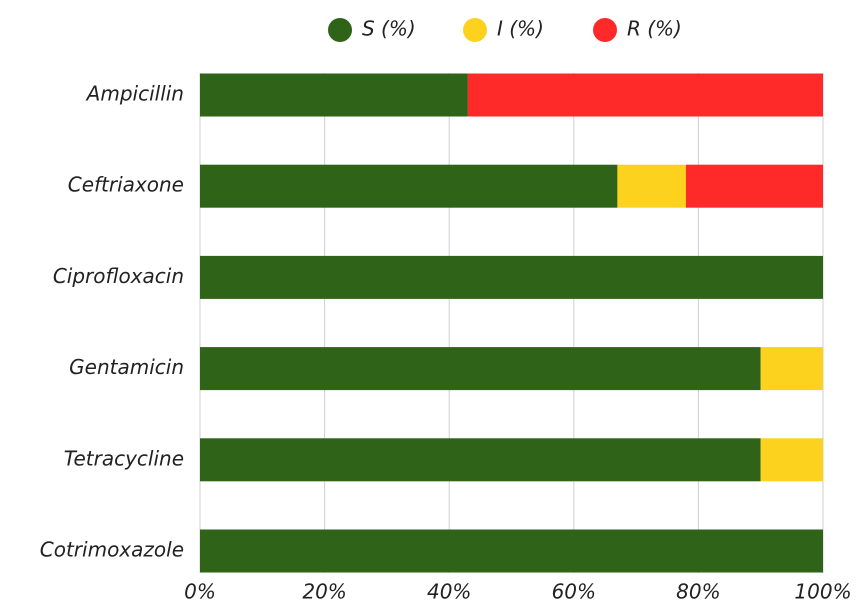  What do you see at coordinates (698, 592) in the screenshot?
I see `x-tick-label: 80%` at bounding box center [698, 592].